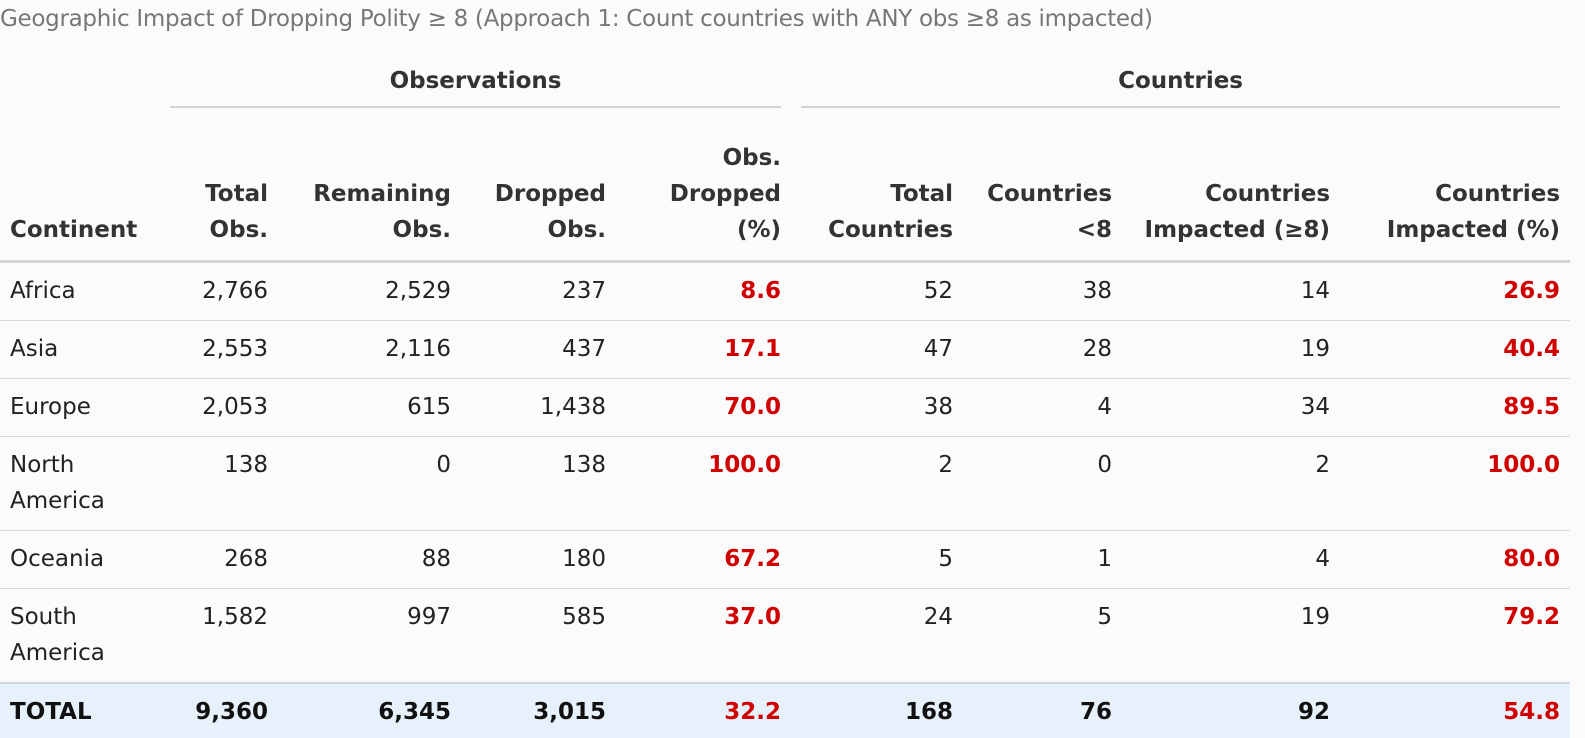 The image size is (1585, 738). I want to click on column-header-dropped-obs-line2: Obs., so click(576, 230).